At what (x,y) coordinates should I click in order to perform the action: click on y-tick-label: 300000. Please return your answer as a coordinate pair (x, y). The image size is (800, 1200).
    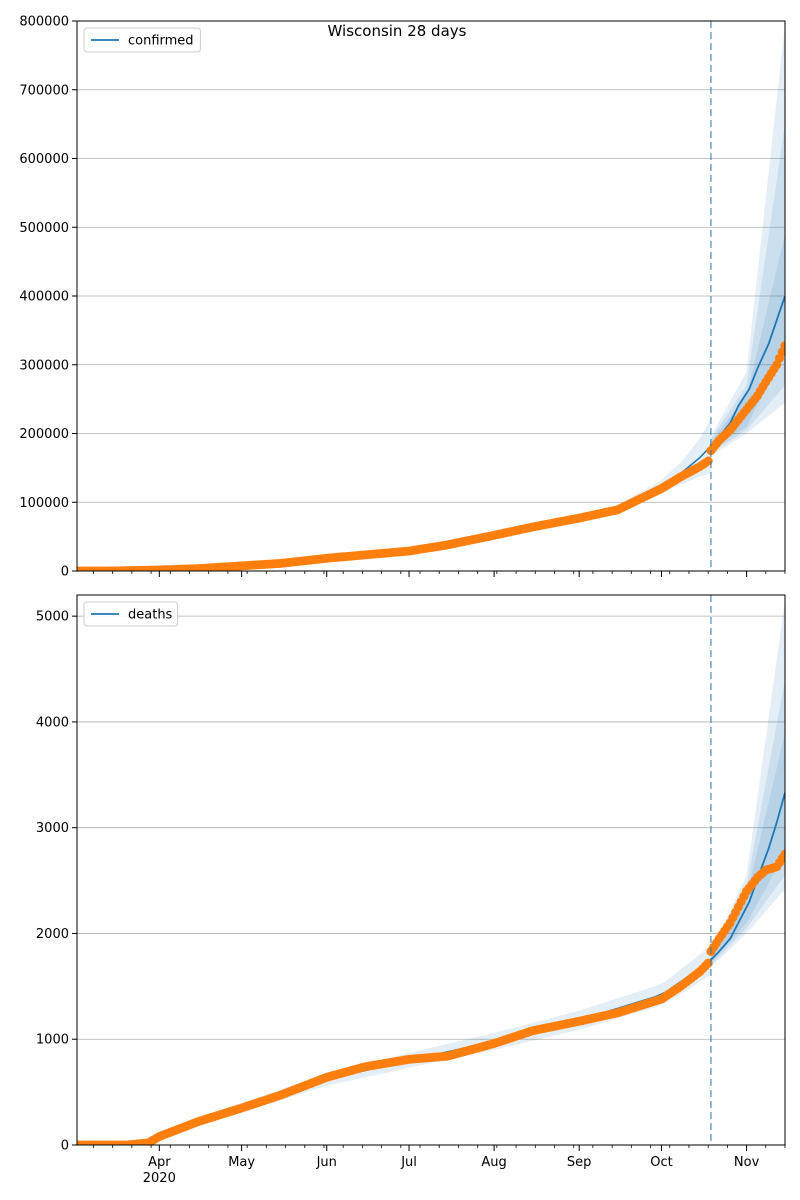
    Looking at the image, I should click on (44, 365).